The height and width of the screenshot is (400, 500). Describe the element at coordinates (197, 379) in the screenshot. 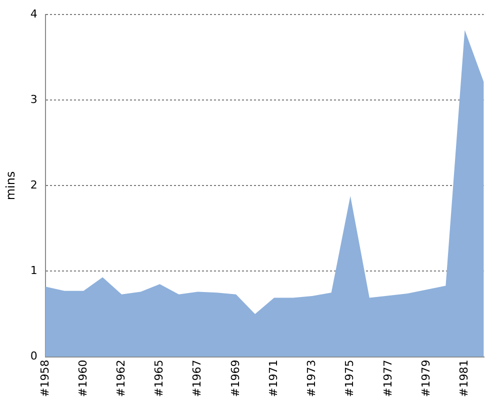

I see `x-tick-label: #1967` at that location.